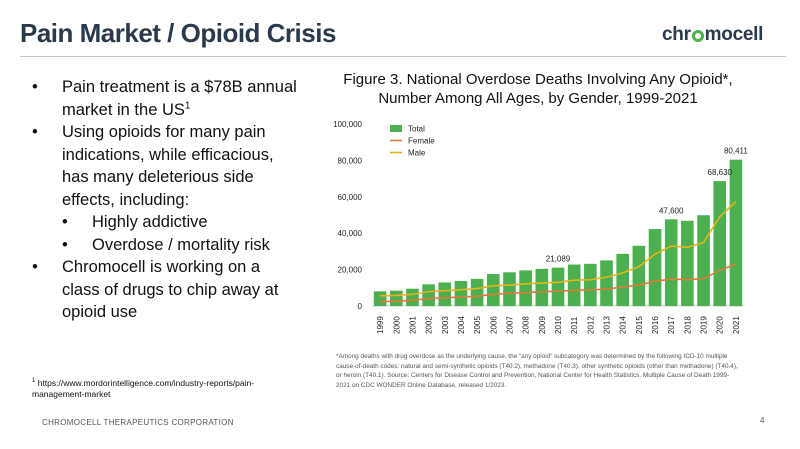 Image resolution: width=800 pixels, height=449 pixels. I want to click on x-tick-label: 2015, so click(639, 325).